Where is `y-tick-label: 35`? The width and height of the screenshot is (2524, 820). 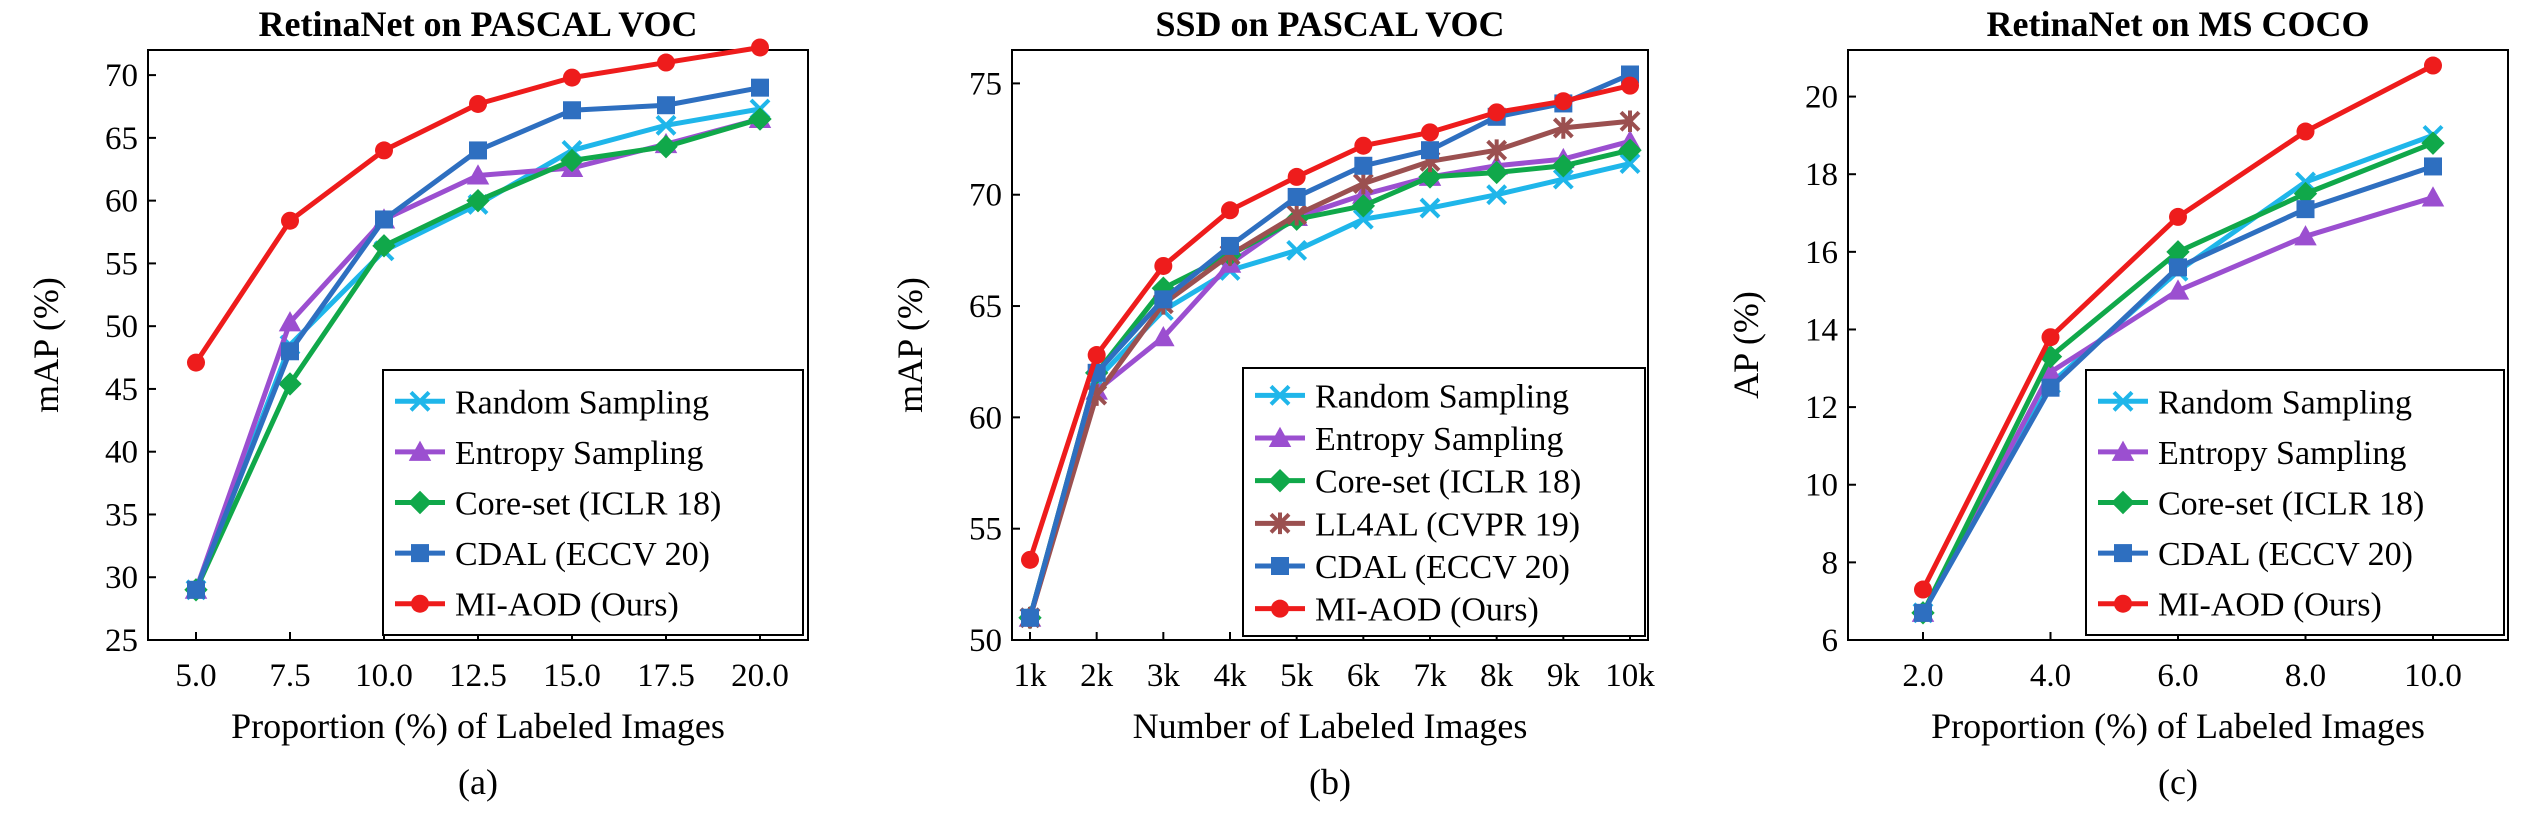 y-tick-label: 35 is located at coordinates (121, 515).